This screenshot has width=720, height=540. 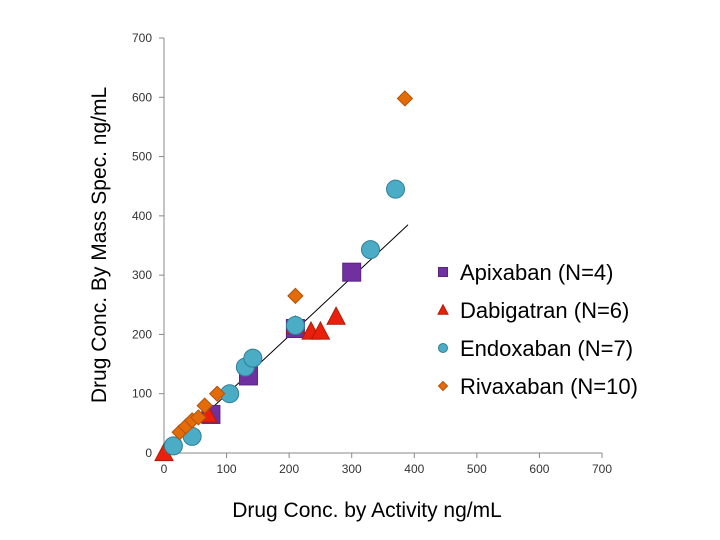 What do you see at coordinates (142, 97) in the screenshot?
I see `y-tick-label: 600` at bounding box center [142, 97].